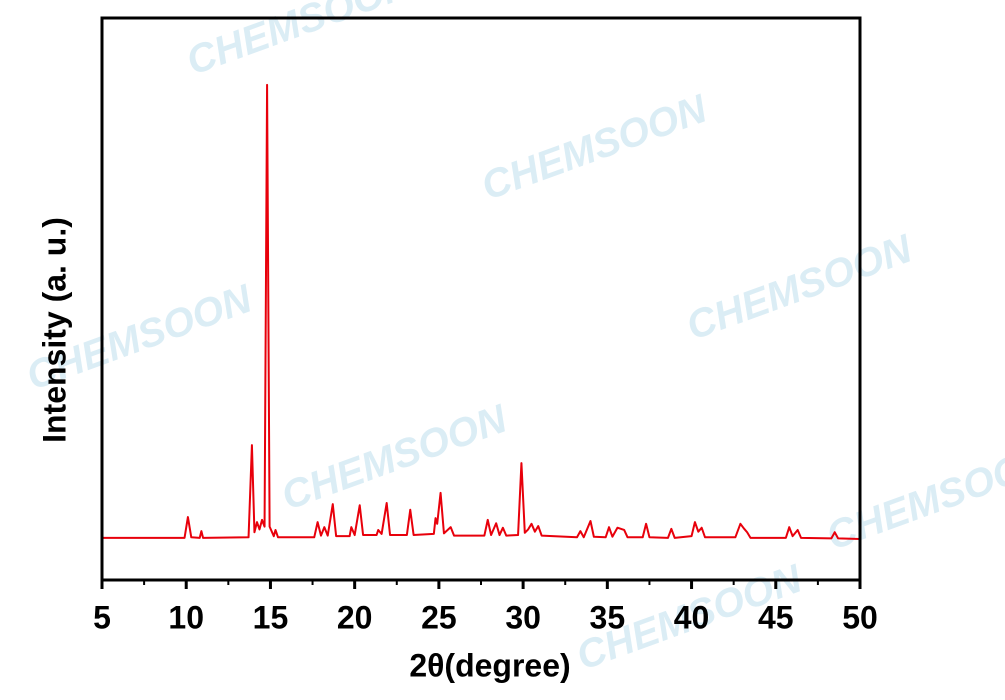 This screenshot has height=700, width=1005. What do you see at coordinates (355, 617) in the screenshot?
I see `x-tick-label: 20` at bounding box center [355, 617].